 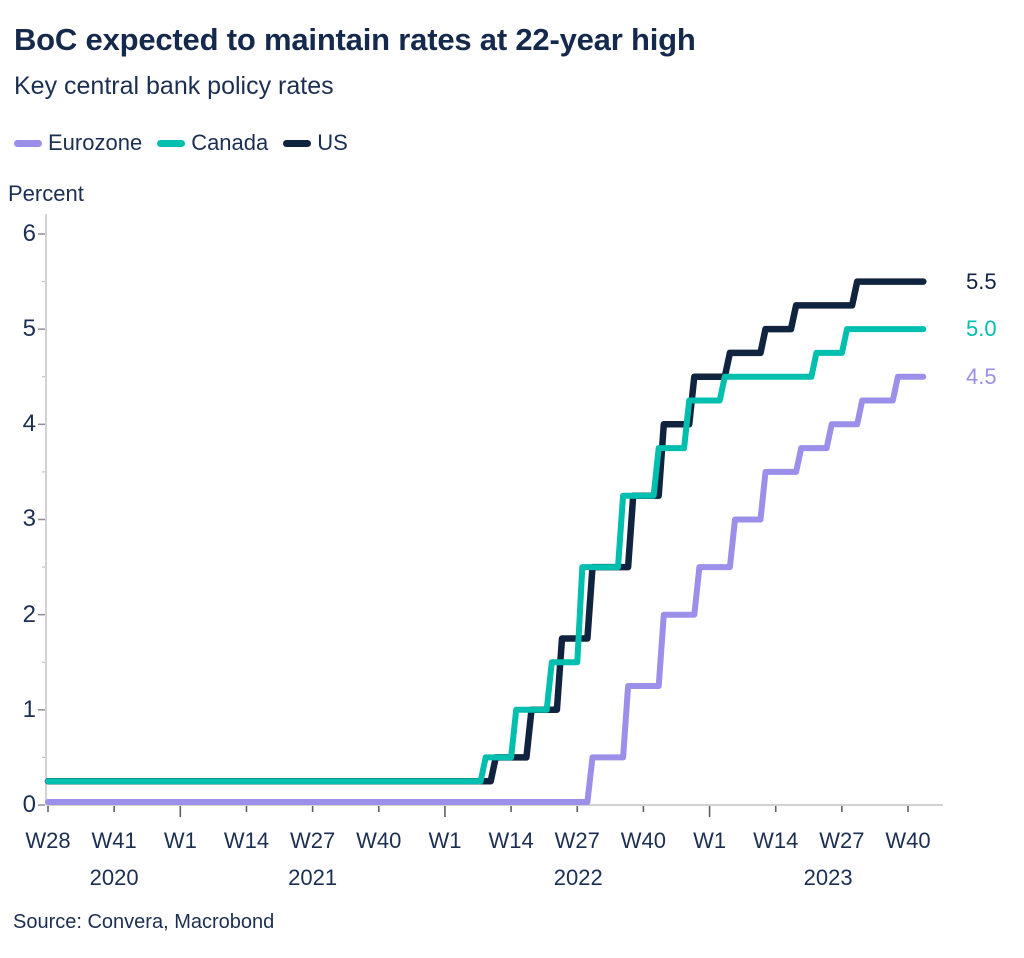 I want to click on y-tick-label-5: 5, so click(x=29, y=329).